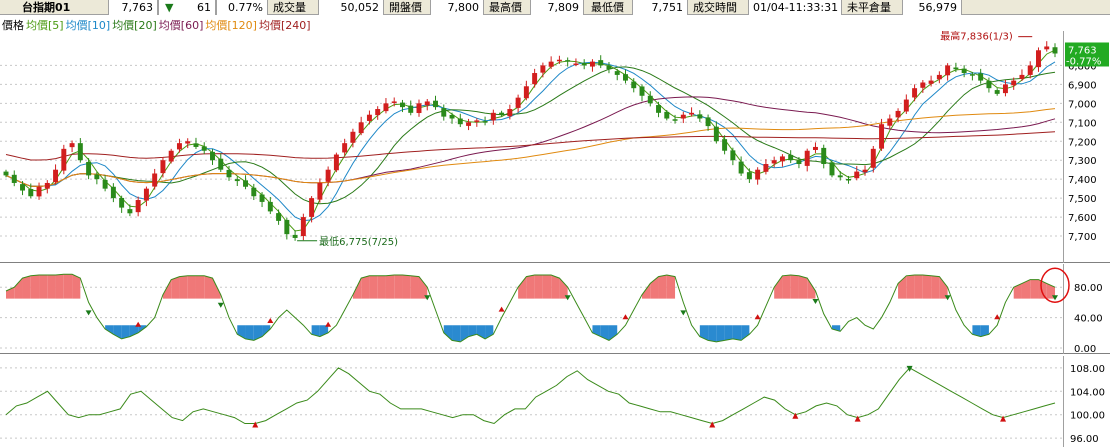  Describe the element at coordinates (869, 7) in the screenshot. I see `open-interest-label: 未平倉量` at that location.